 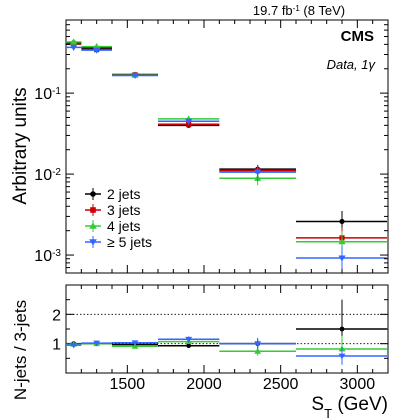 What do you see at coordinates (128, 384) in the screenshot?
I see `x-tick-label: 1500` at bounding box center [128, 384].